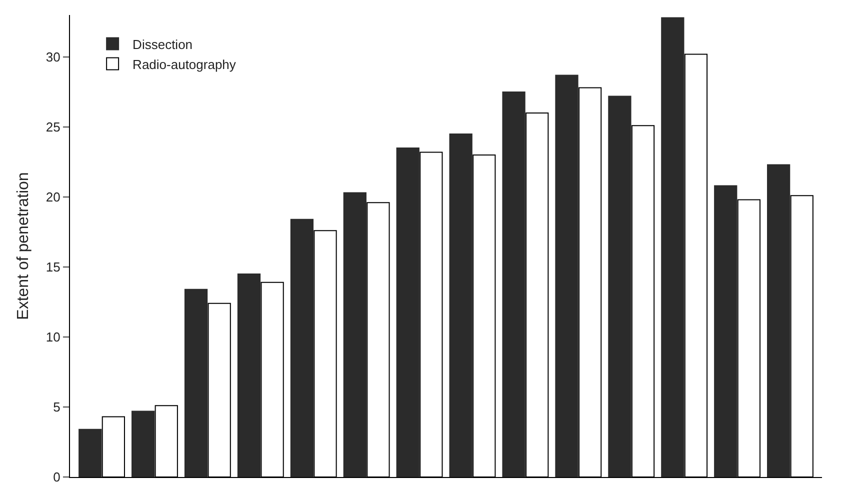  I want to click on y-tick-label: 25, so click(53, 127).